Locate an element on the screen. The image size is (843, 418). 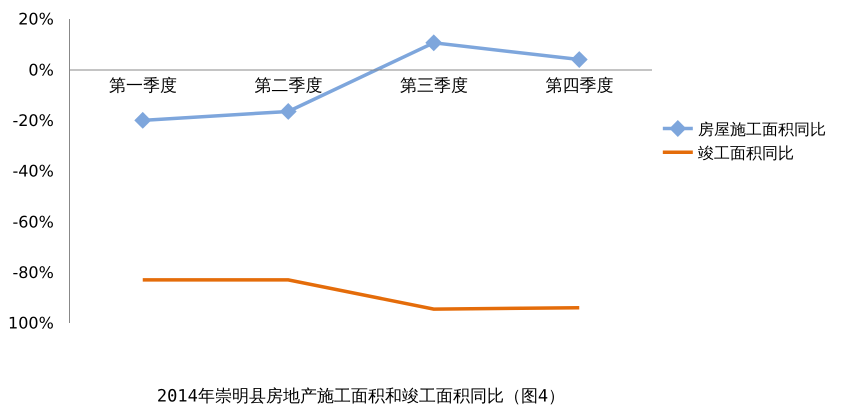
y-tick-label: -60% is located at coordinates (33, 222).